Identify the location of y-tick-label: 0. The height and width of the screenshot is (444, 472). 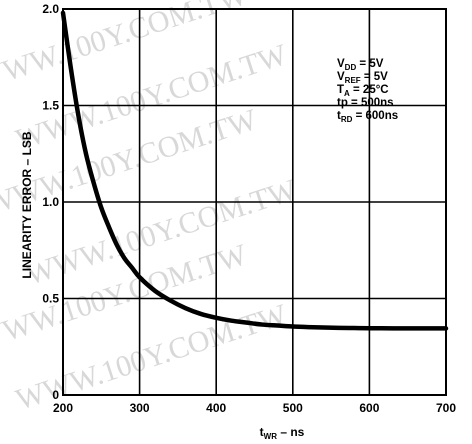
(55, 395).